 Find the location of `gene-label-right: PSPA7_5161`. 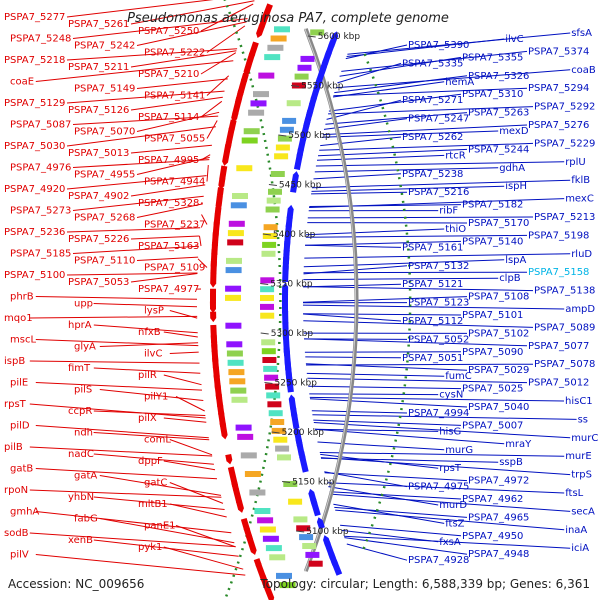

gene-label-right: PSPA7_5161 is located at coordinates (432, 247).